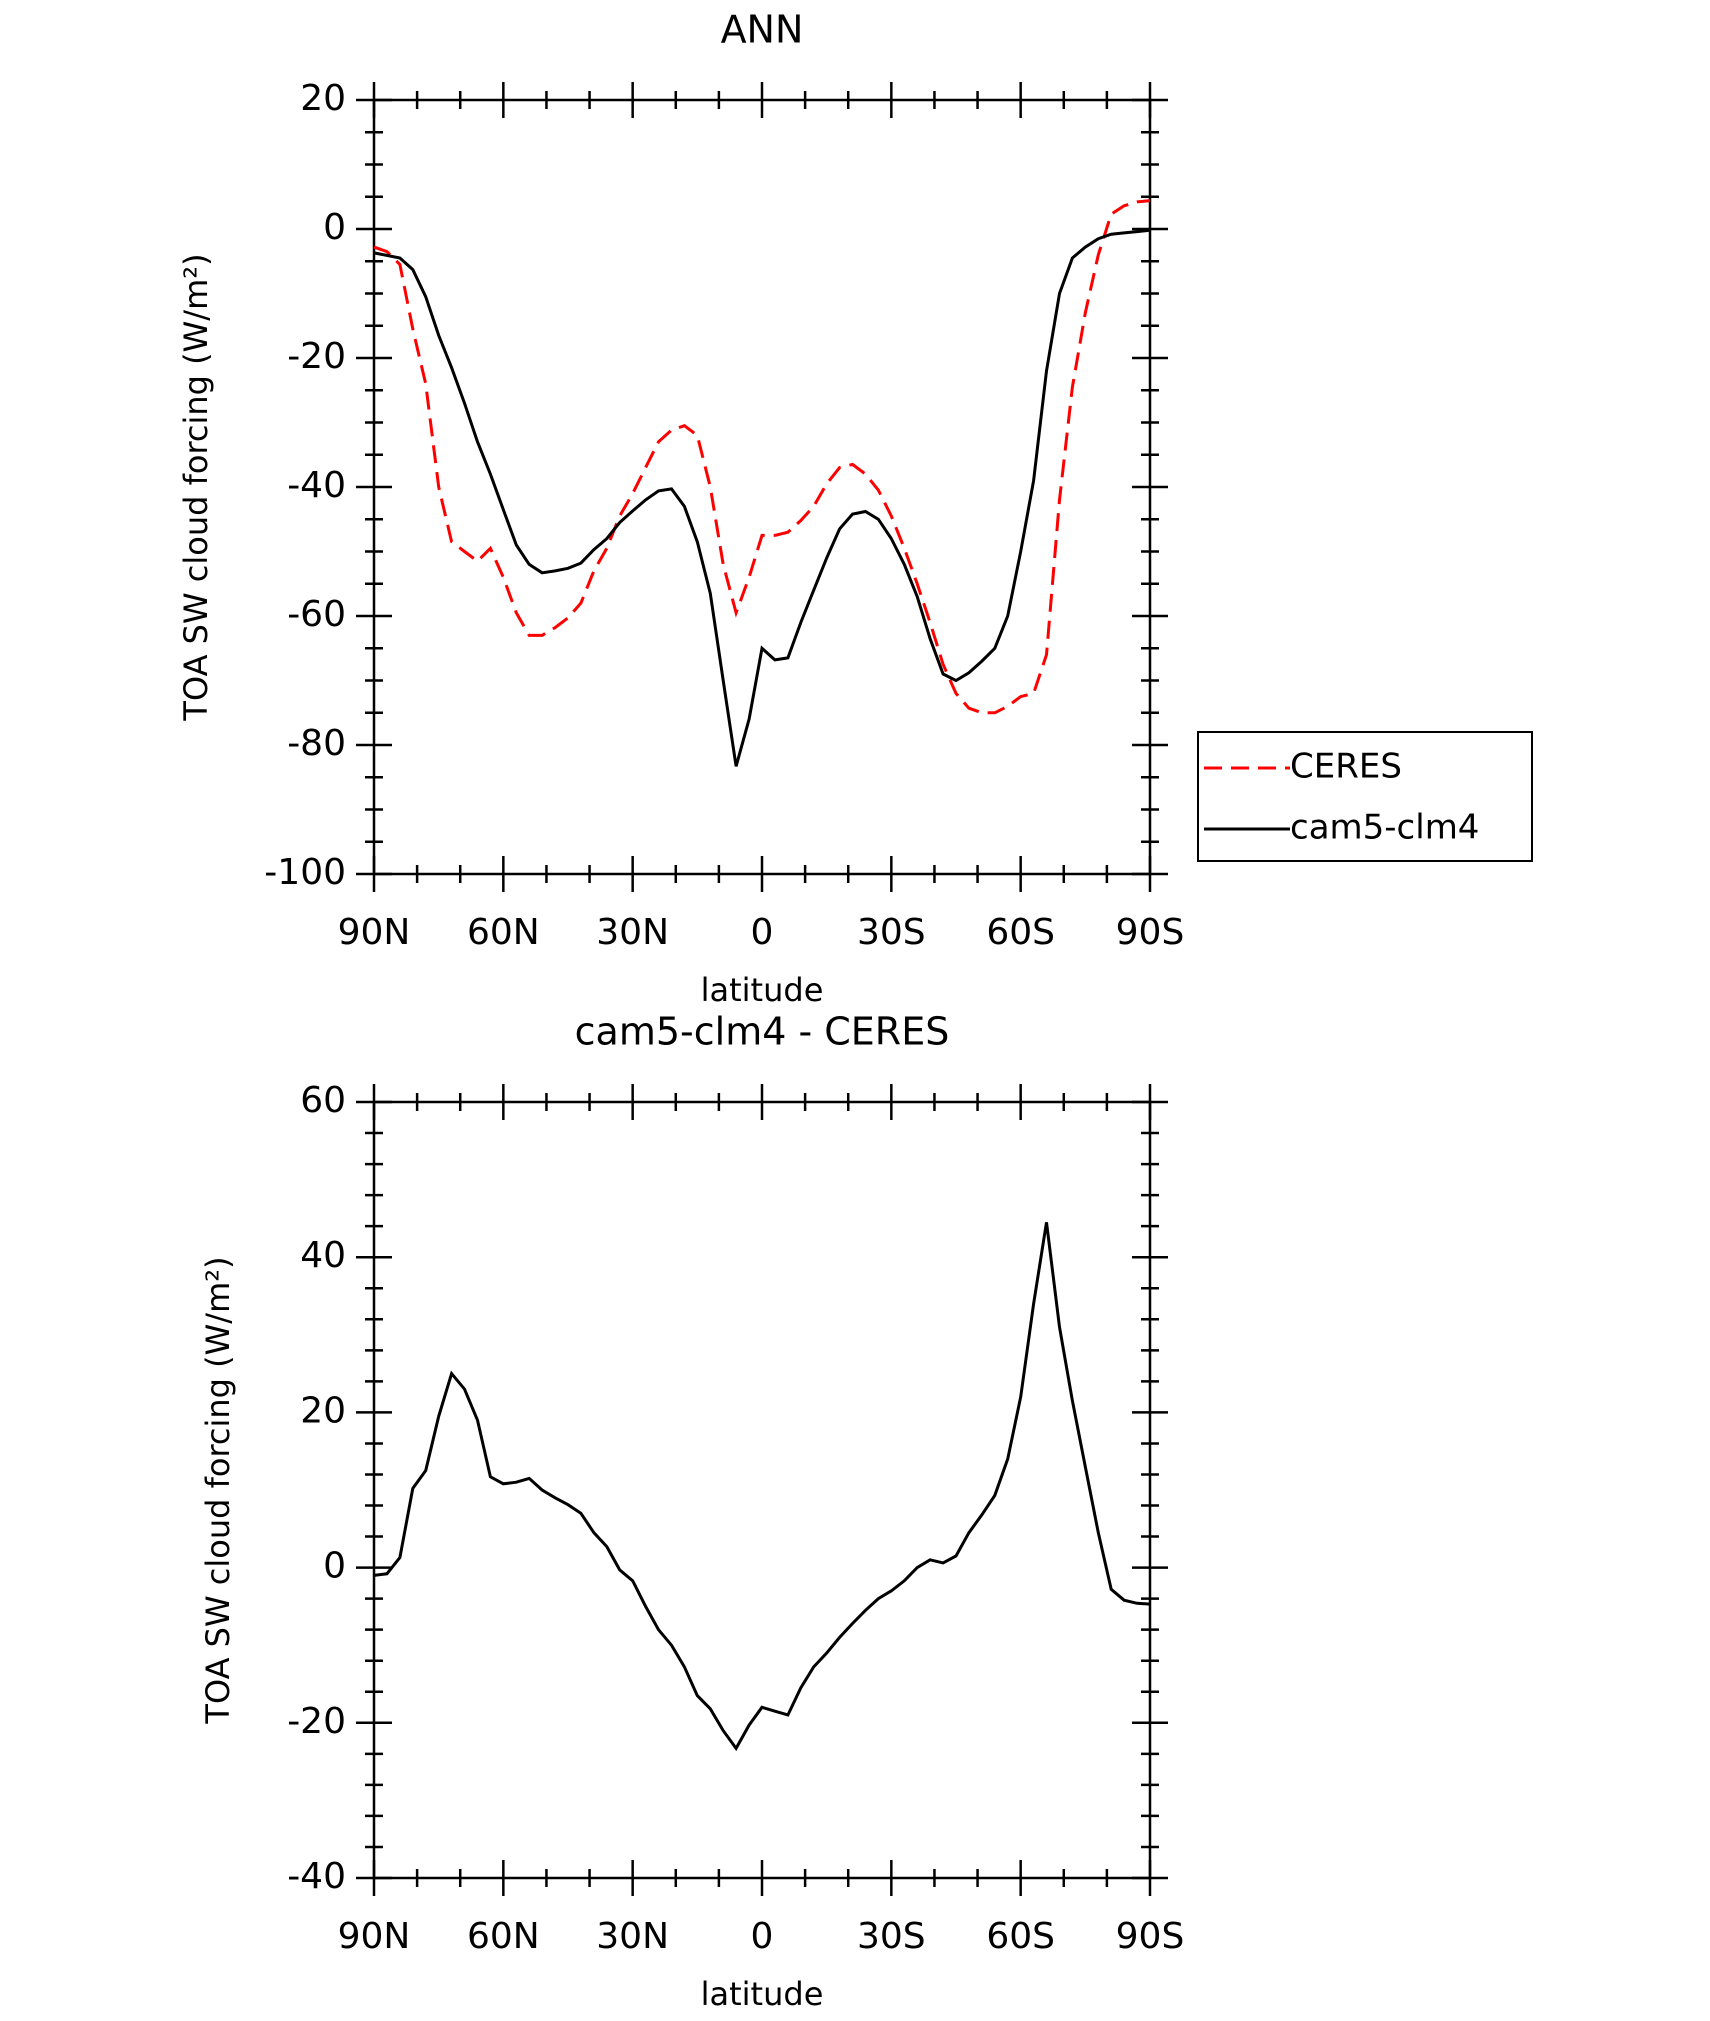 The image size is (1710, 2021). I want to click on legend-box, so click(1365, 796).